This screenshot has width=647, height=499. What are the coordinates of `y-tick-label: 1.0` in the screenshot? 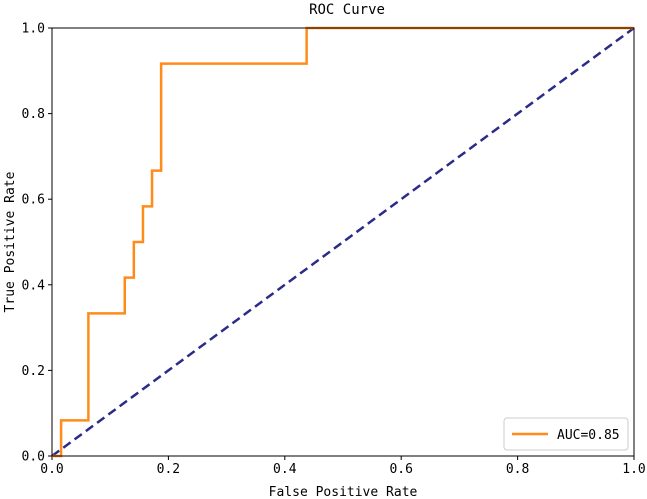 It's located at (33, 29).